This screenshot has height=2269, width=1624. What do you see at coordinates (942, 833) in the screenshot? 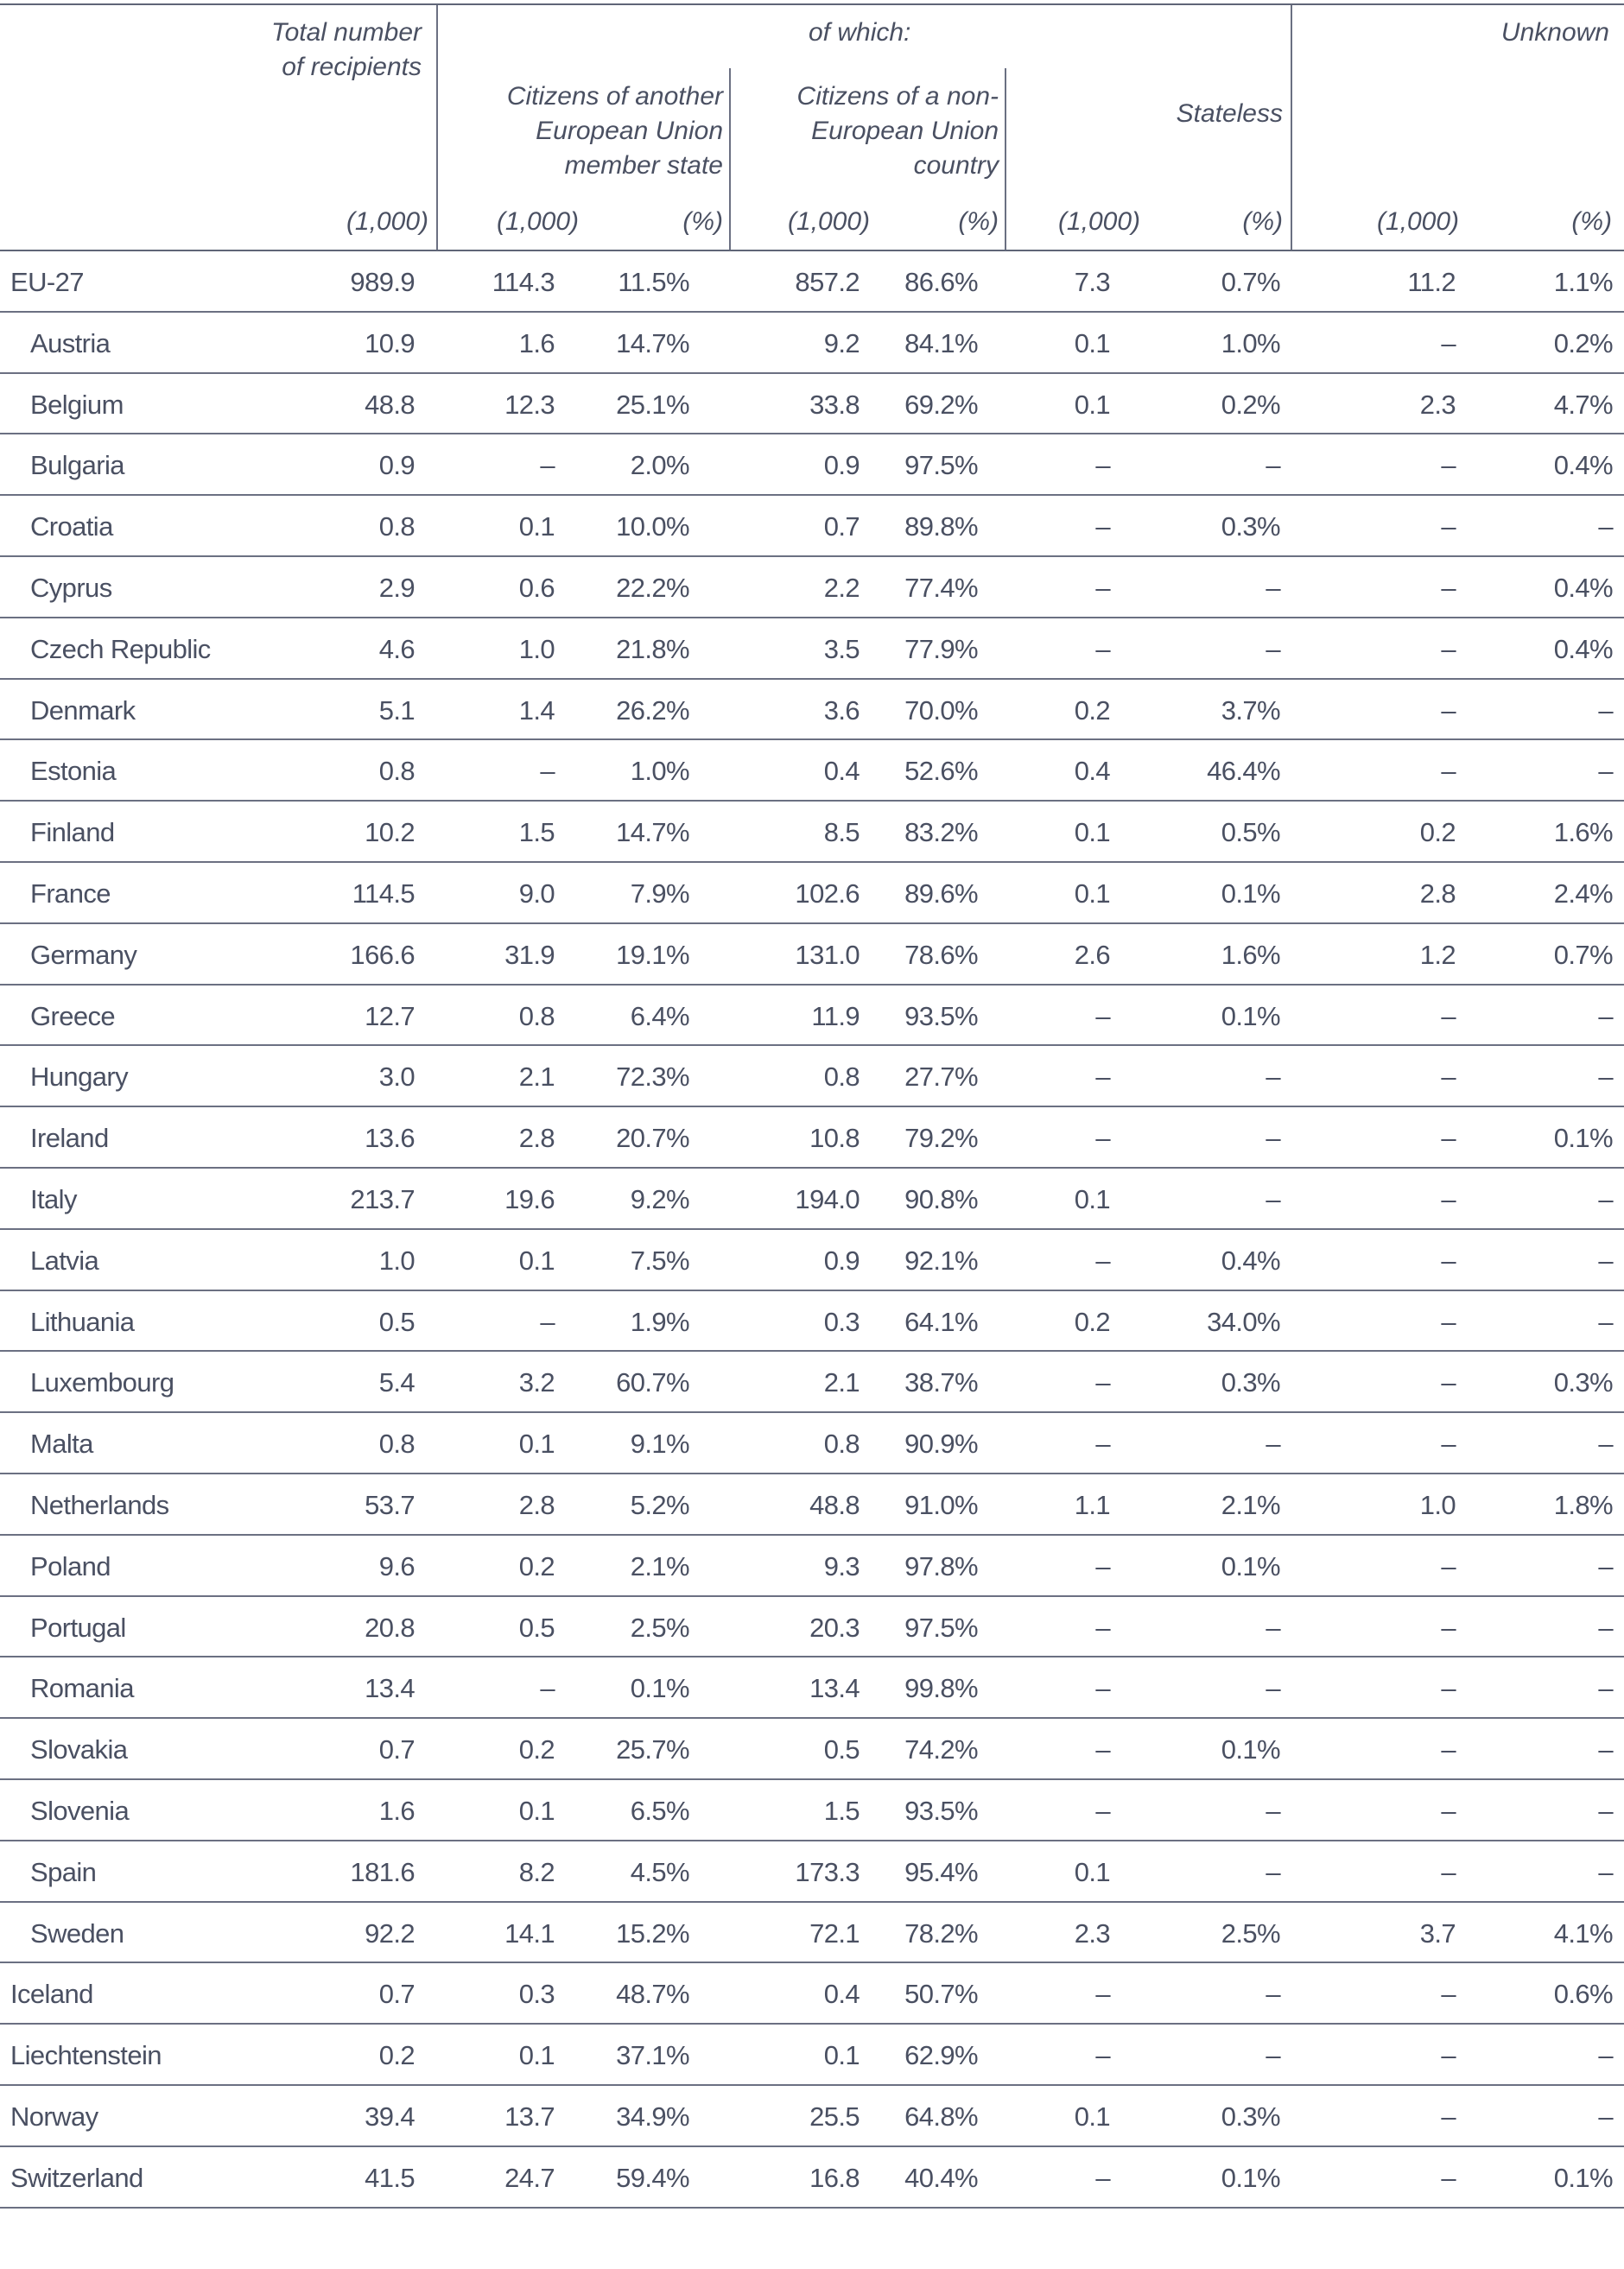
I see `cell-noneu-pct: 83.2%` at bounding box center [942, 833].